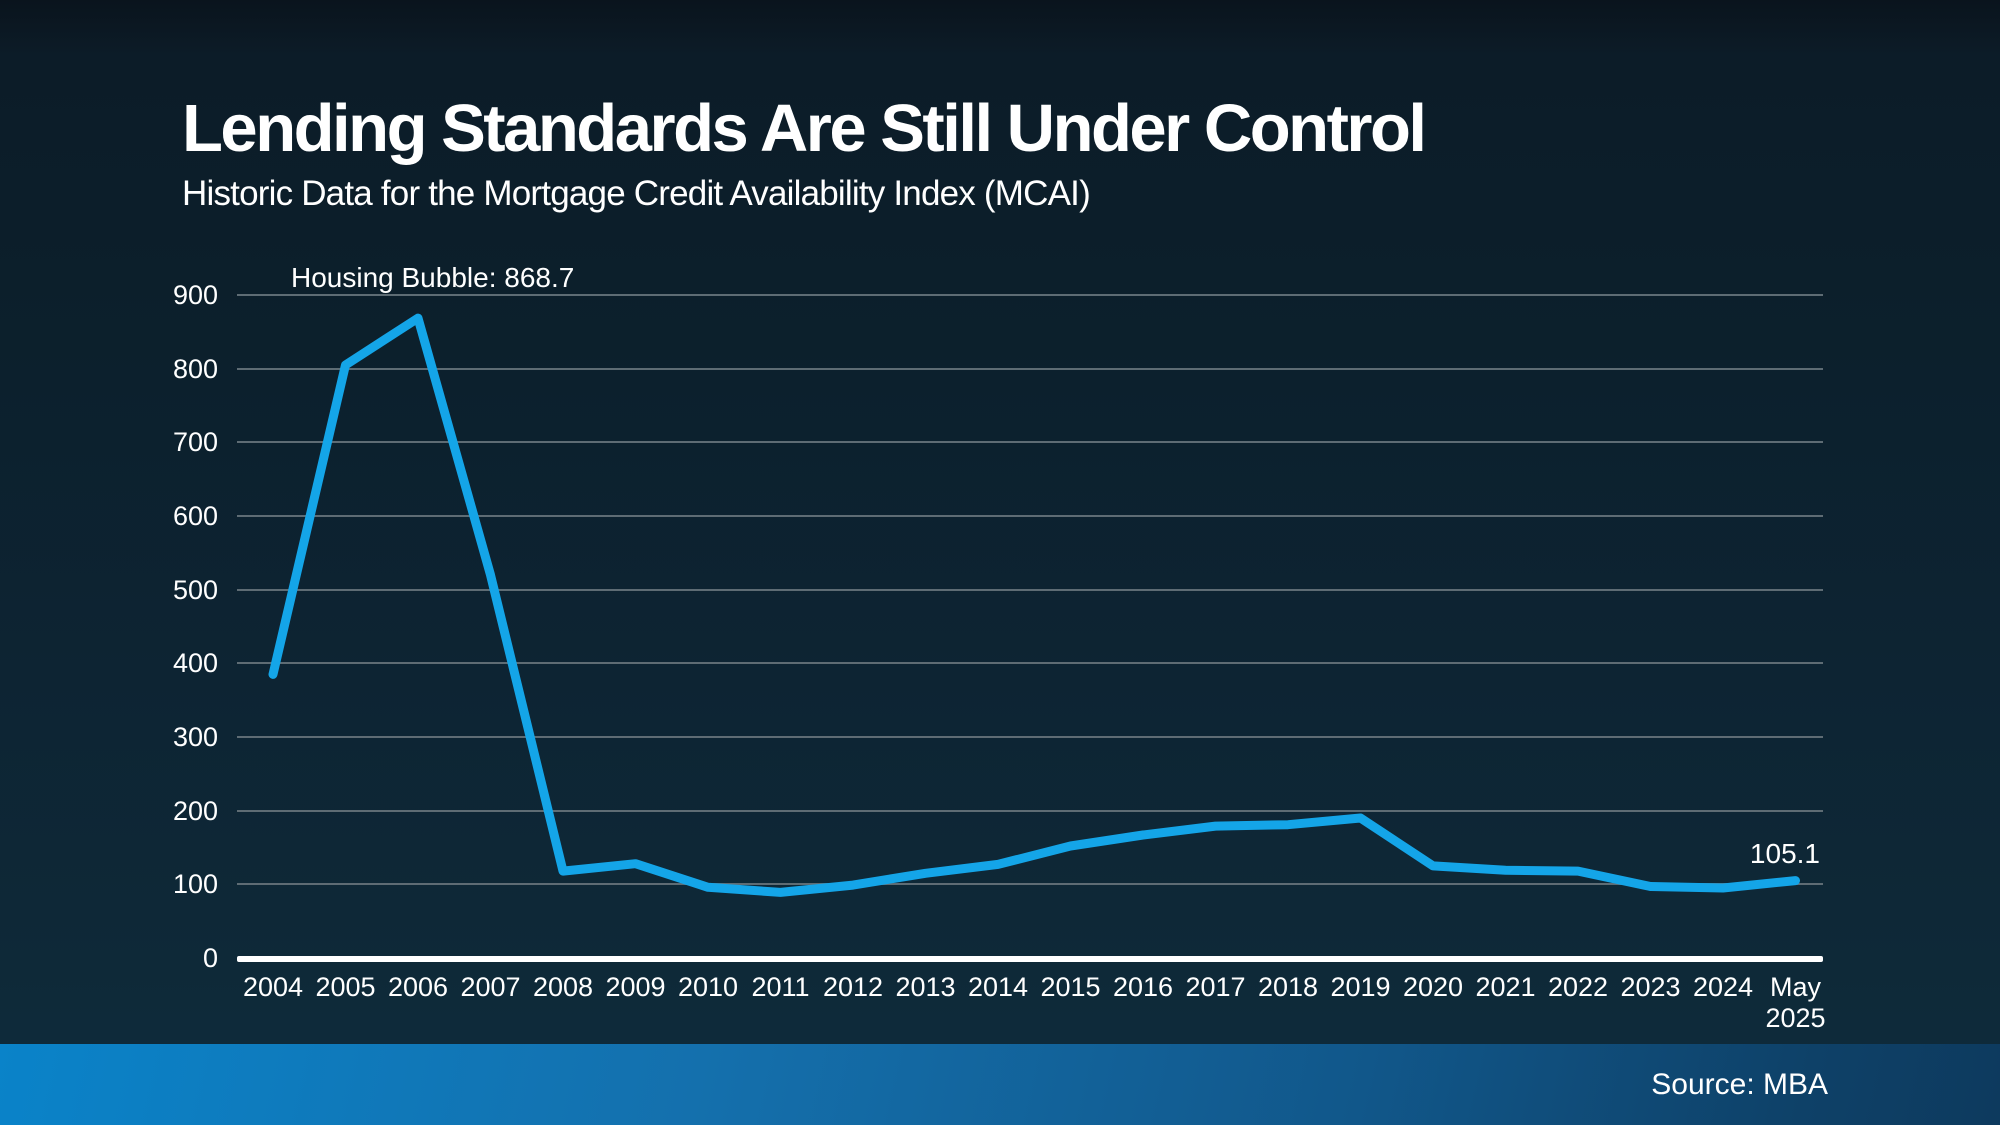 The height and width of the screenshot is (1125, 2000). I want to click on footer-bar: Source: MBA, so click(1000, 1084).